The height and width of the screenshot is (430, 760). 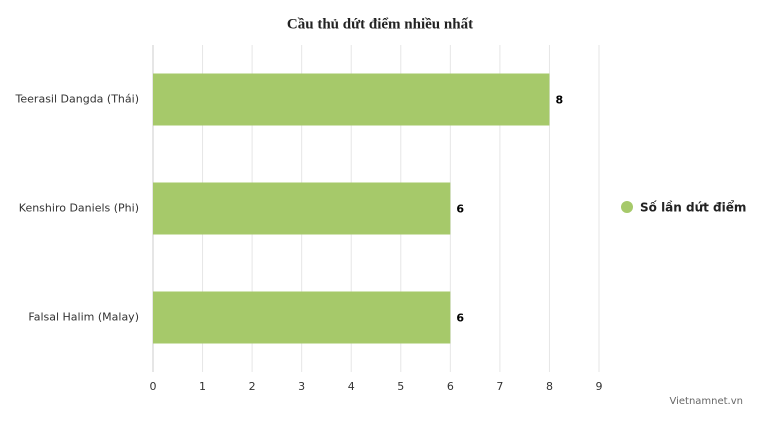 What do you see at coordinates (202, 386) in the screenshot?
I see `x-tick-label: 1` at bounding box center [202, 386].